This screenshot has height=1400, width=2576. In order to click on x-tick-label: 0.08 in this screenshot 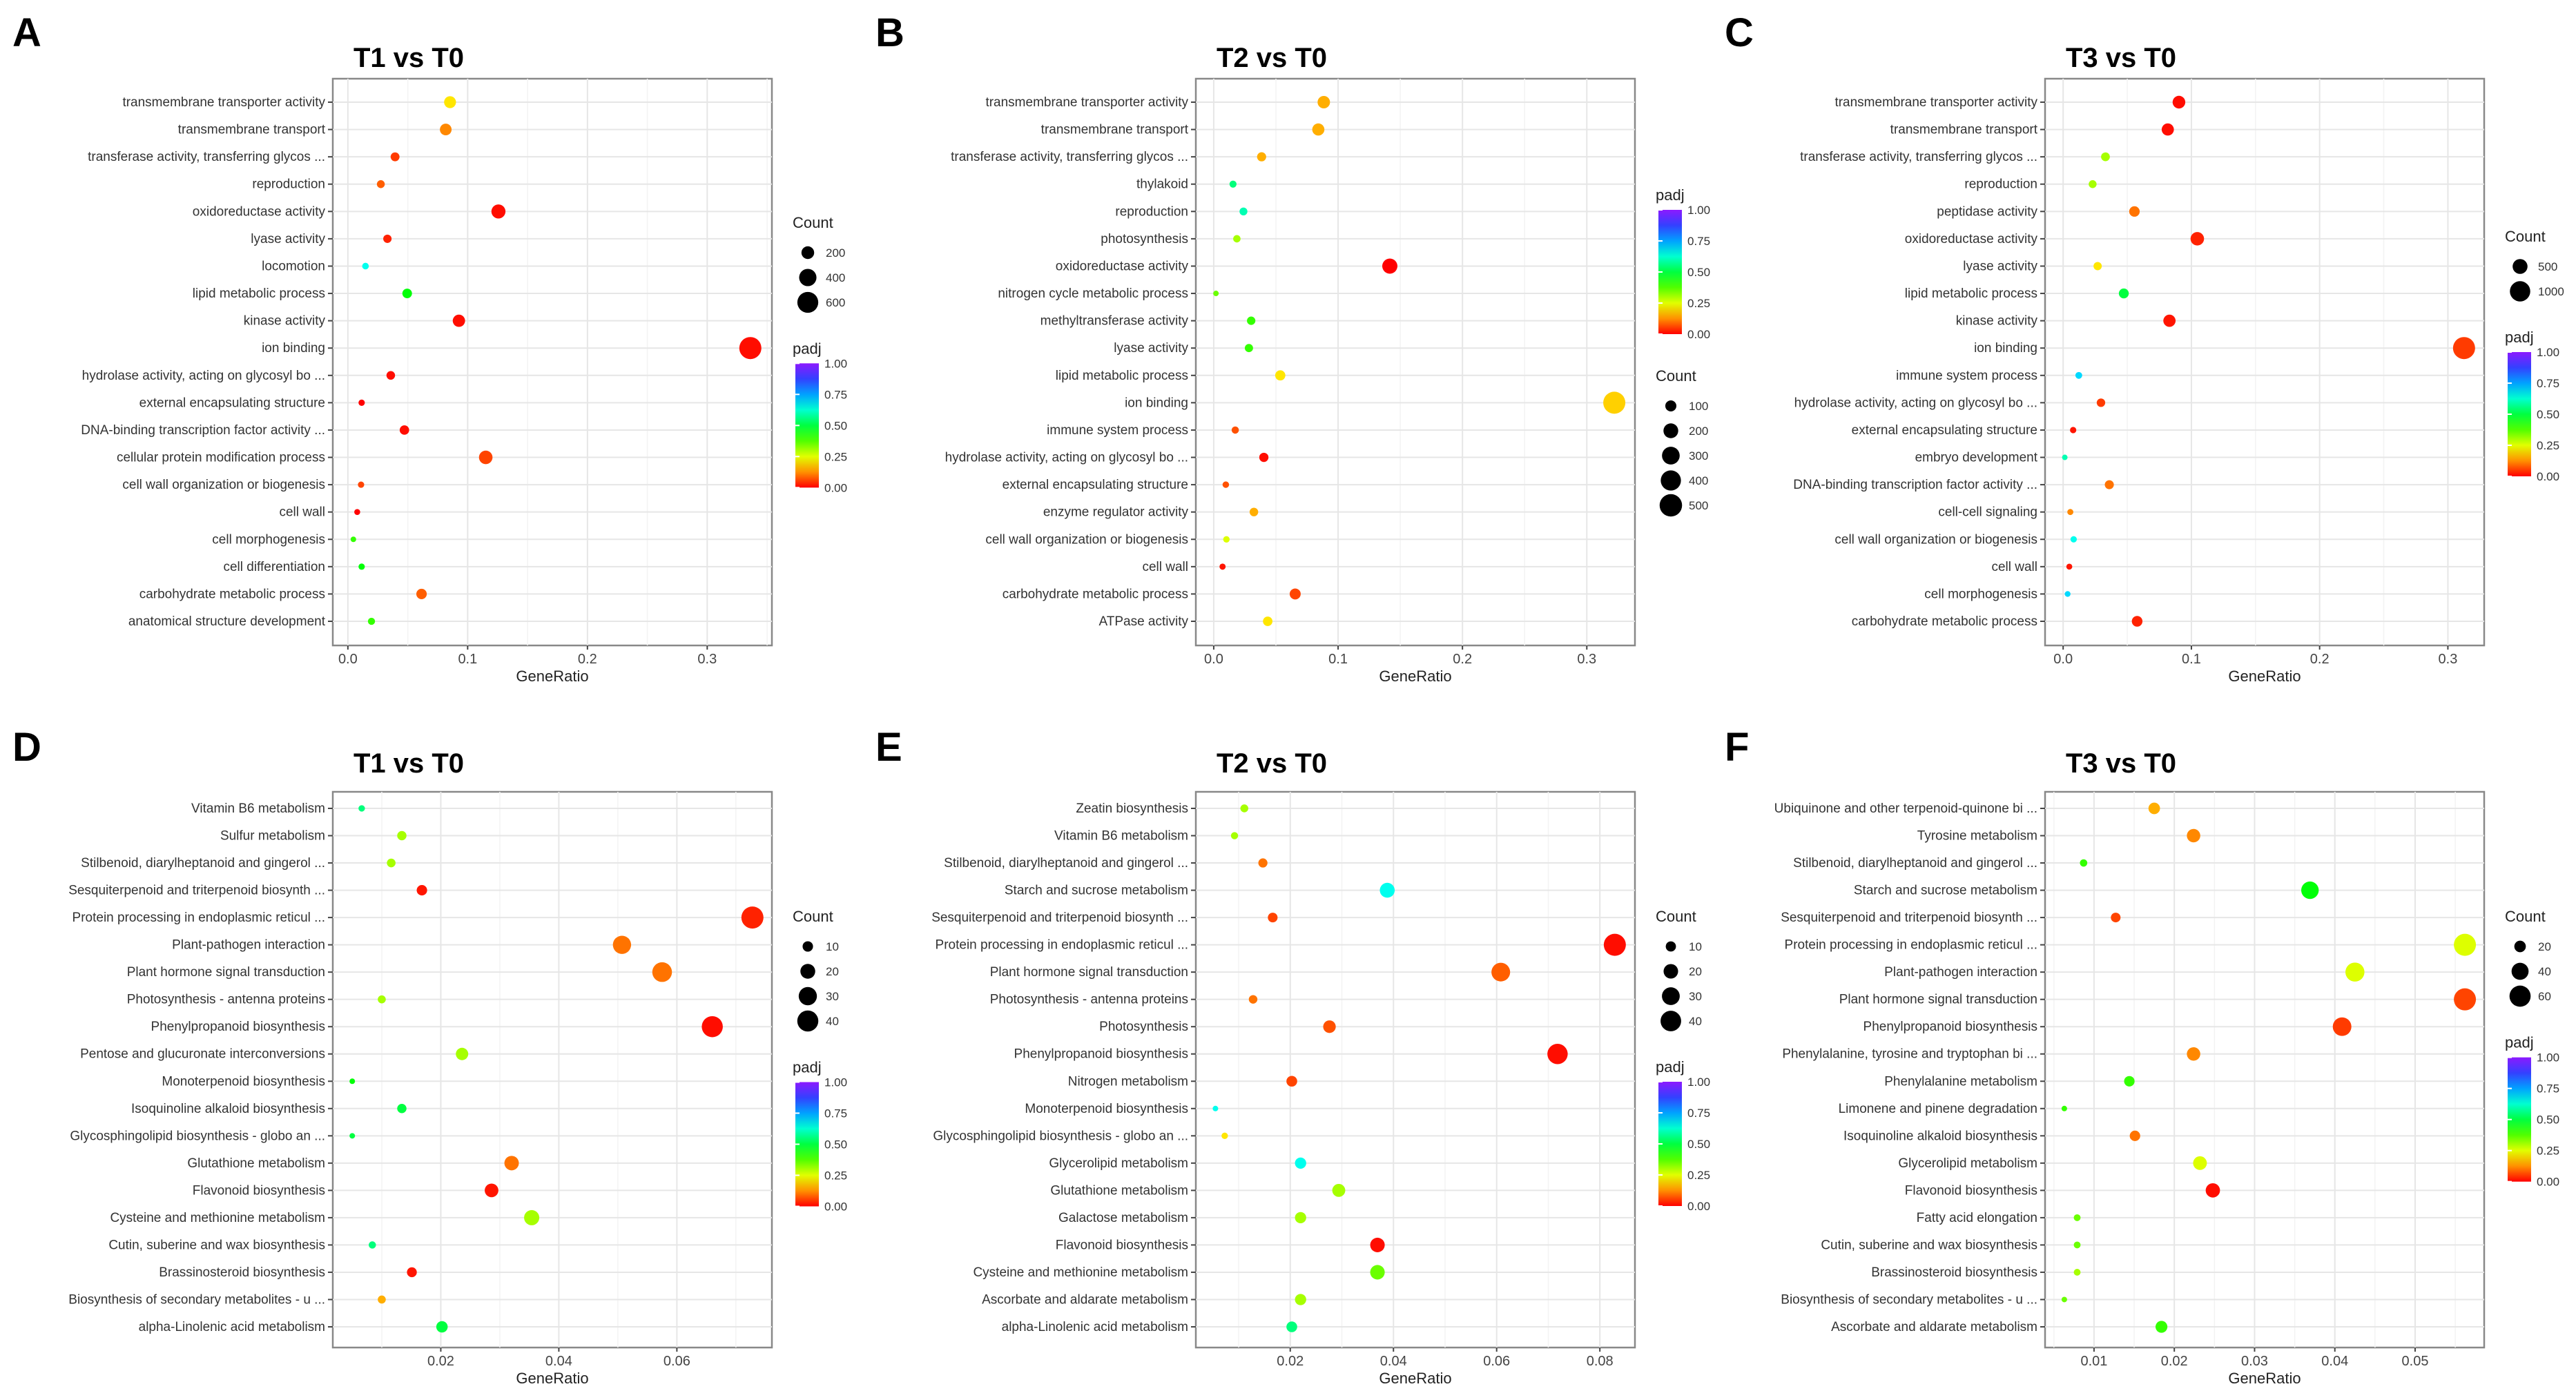, I will do `click(1601, 1361)`.